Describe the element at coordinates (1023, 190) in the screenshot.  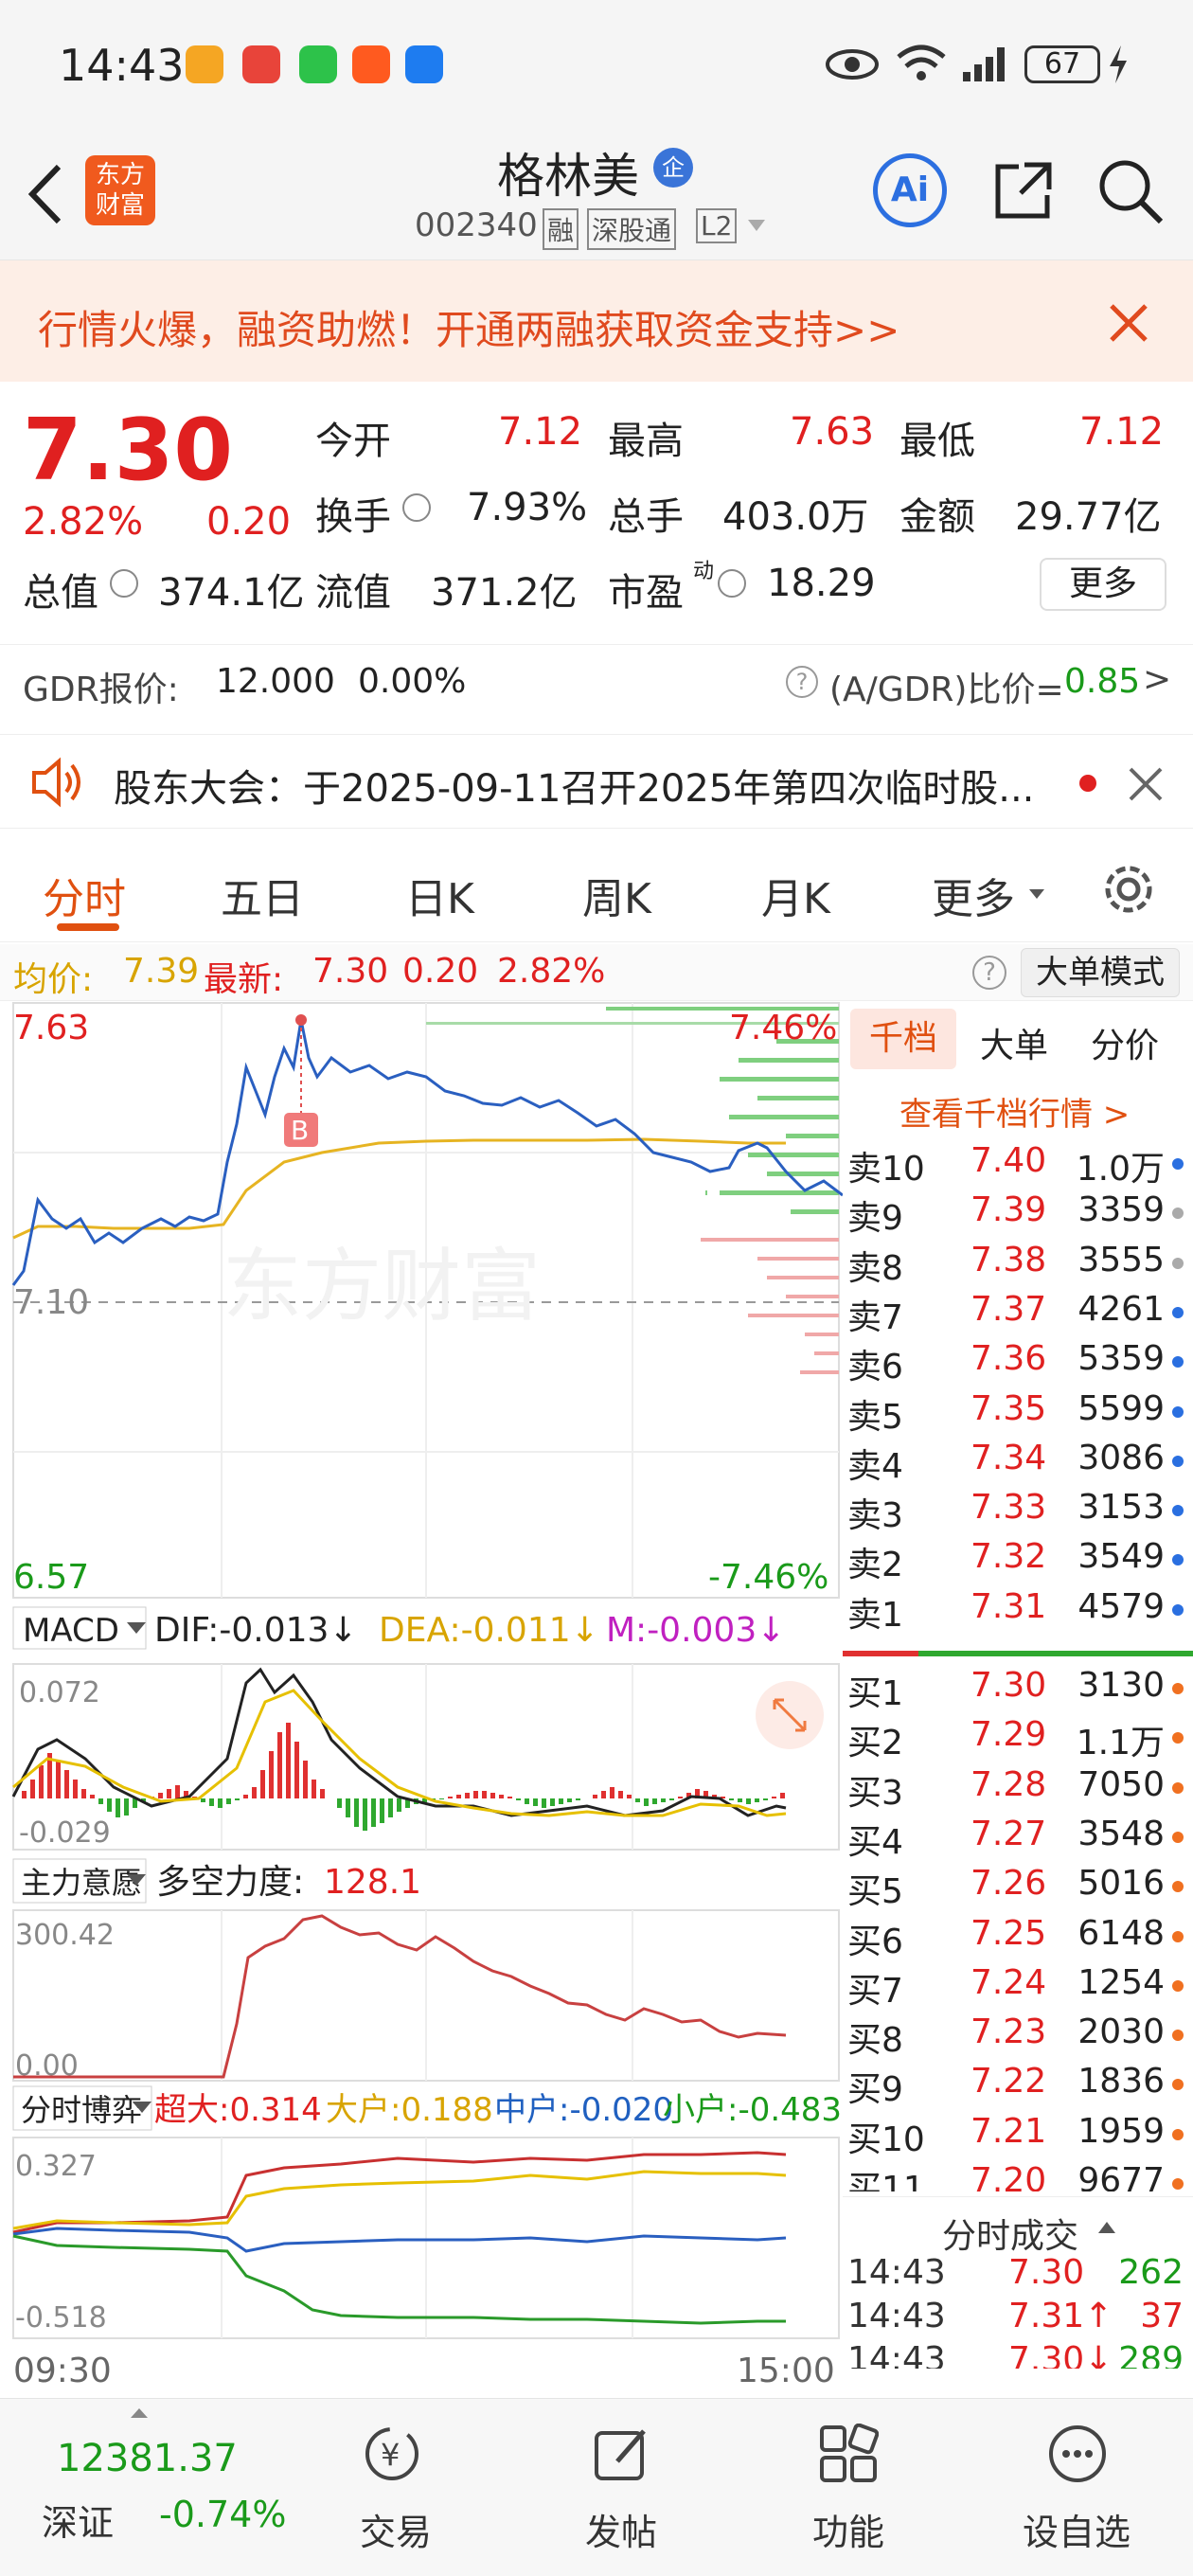
I see `share-icon` at that location.